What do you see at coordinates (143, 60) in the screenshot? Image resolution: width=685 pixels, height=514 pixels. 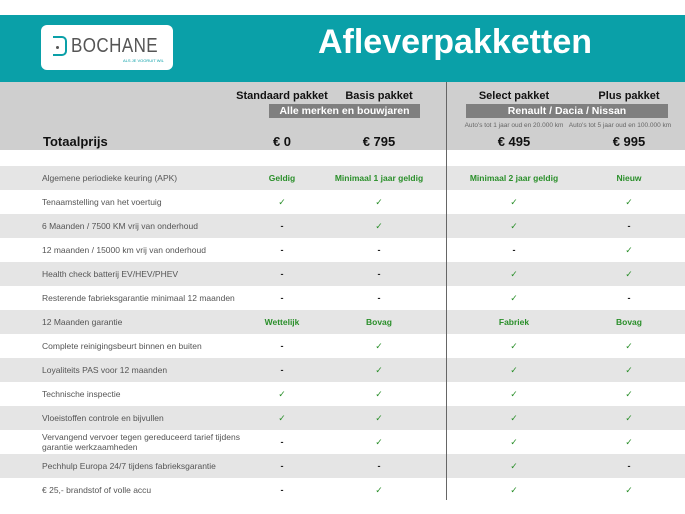 I see `logo-tagline: ALS JE VOORUIT WIL` at bounding box center [143, 60].